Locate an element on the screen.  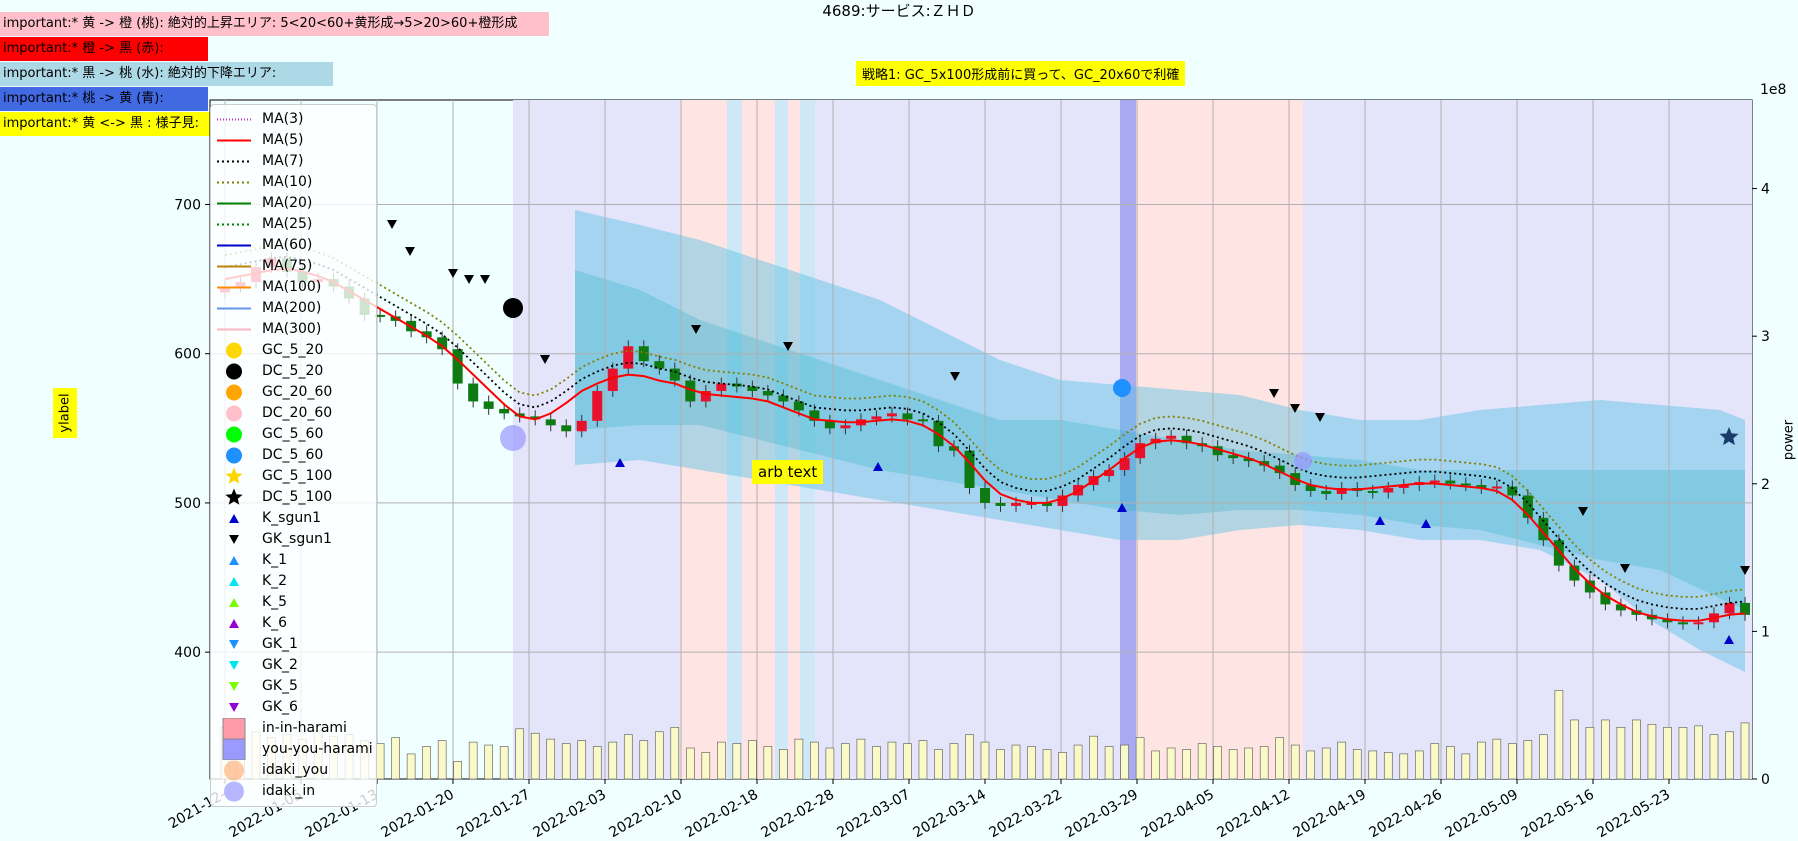
tick-label-x: 2022-04-12 is located at coordinates (1254, 814).